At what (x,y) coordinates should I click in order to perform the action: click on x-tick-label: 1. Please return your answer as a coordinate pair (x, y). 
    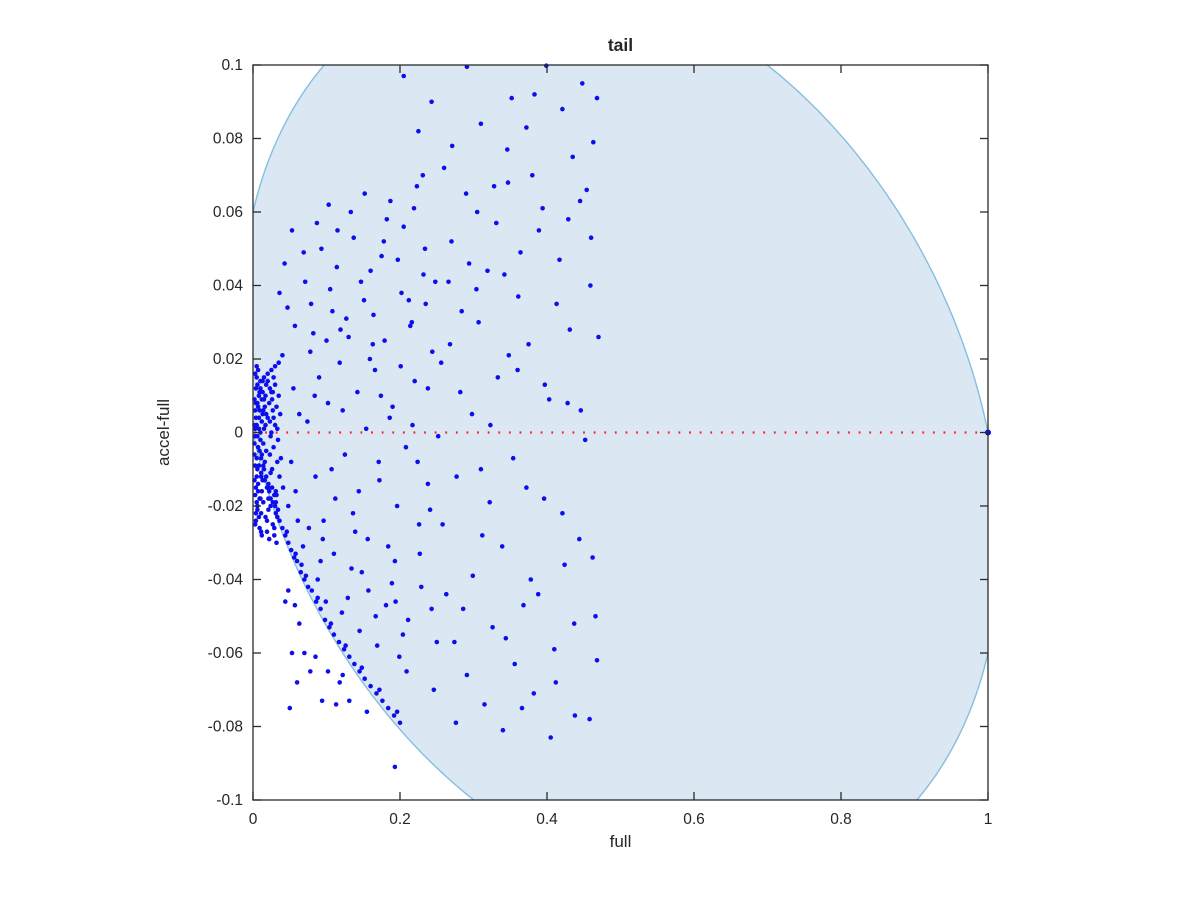
    Looking at the image, I should click on (988, 819).